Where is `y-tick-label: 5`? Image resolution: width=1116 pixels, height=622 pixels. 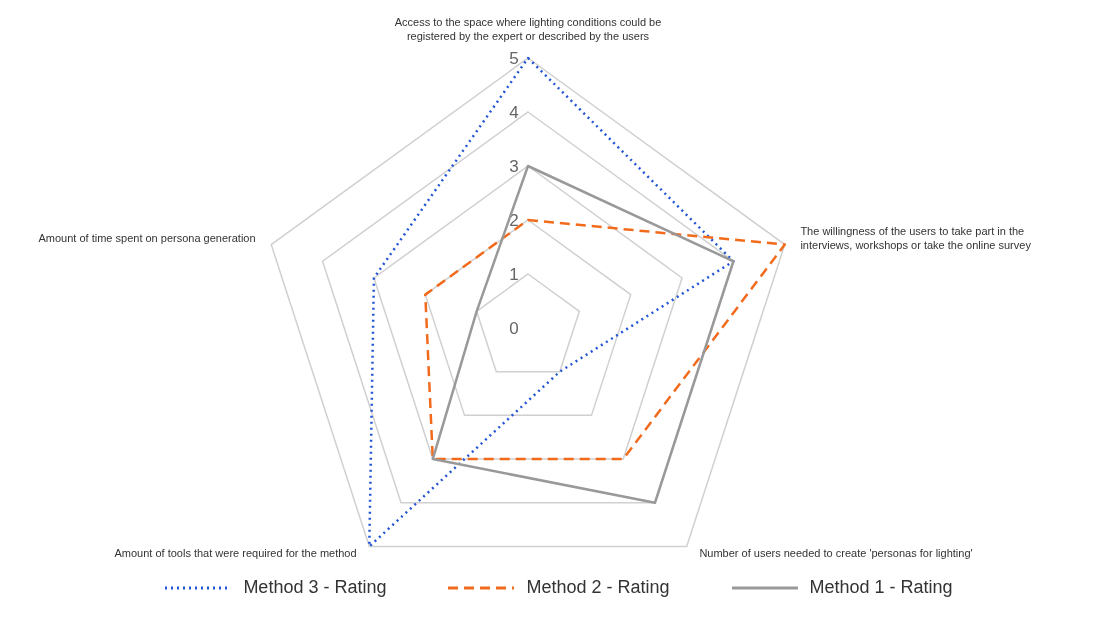 y-tick-label: 5 is located at coordinates (514, 58).